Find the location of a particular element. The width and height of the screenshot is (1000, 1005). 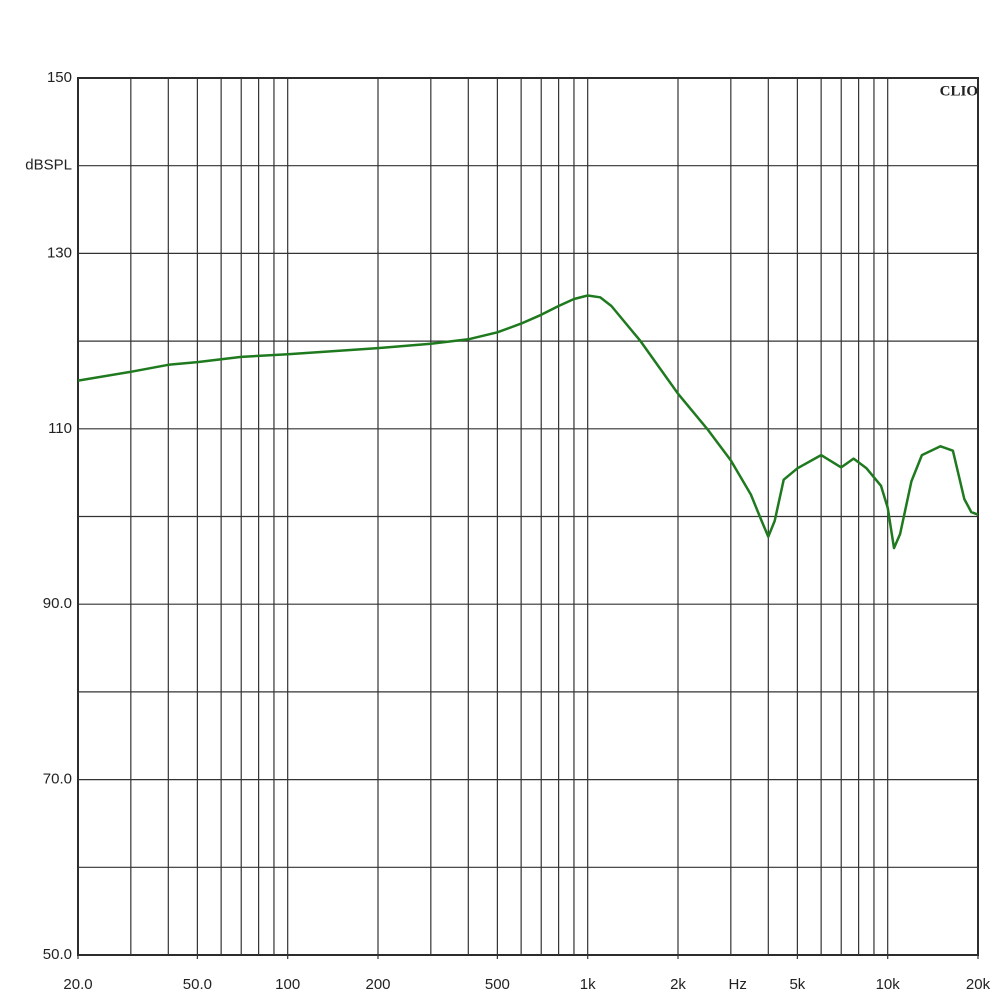

y-tick-label: 130 is located at coordinates (59, 252).